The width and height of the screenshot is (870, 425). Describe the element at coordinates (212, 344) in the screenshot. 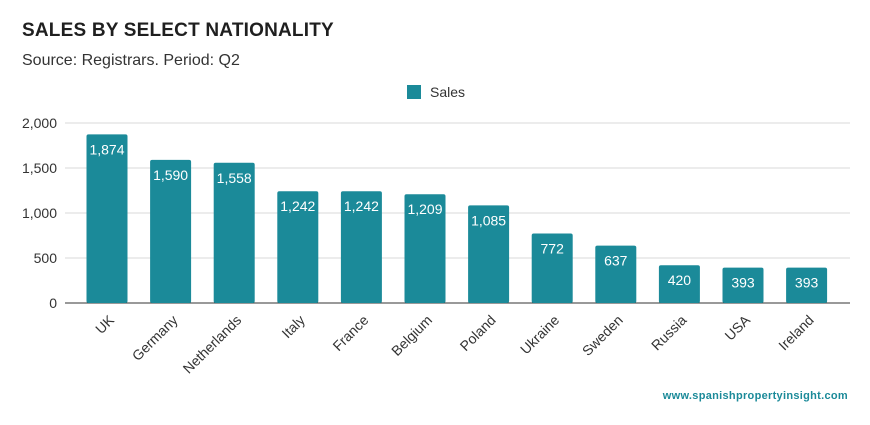

I see `x-tick-label: Netherlands` at that location.